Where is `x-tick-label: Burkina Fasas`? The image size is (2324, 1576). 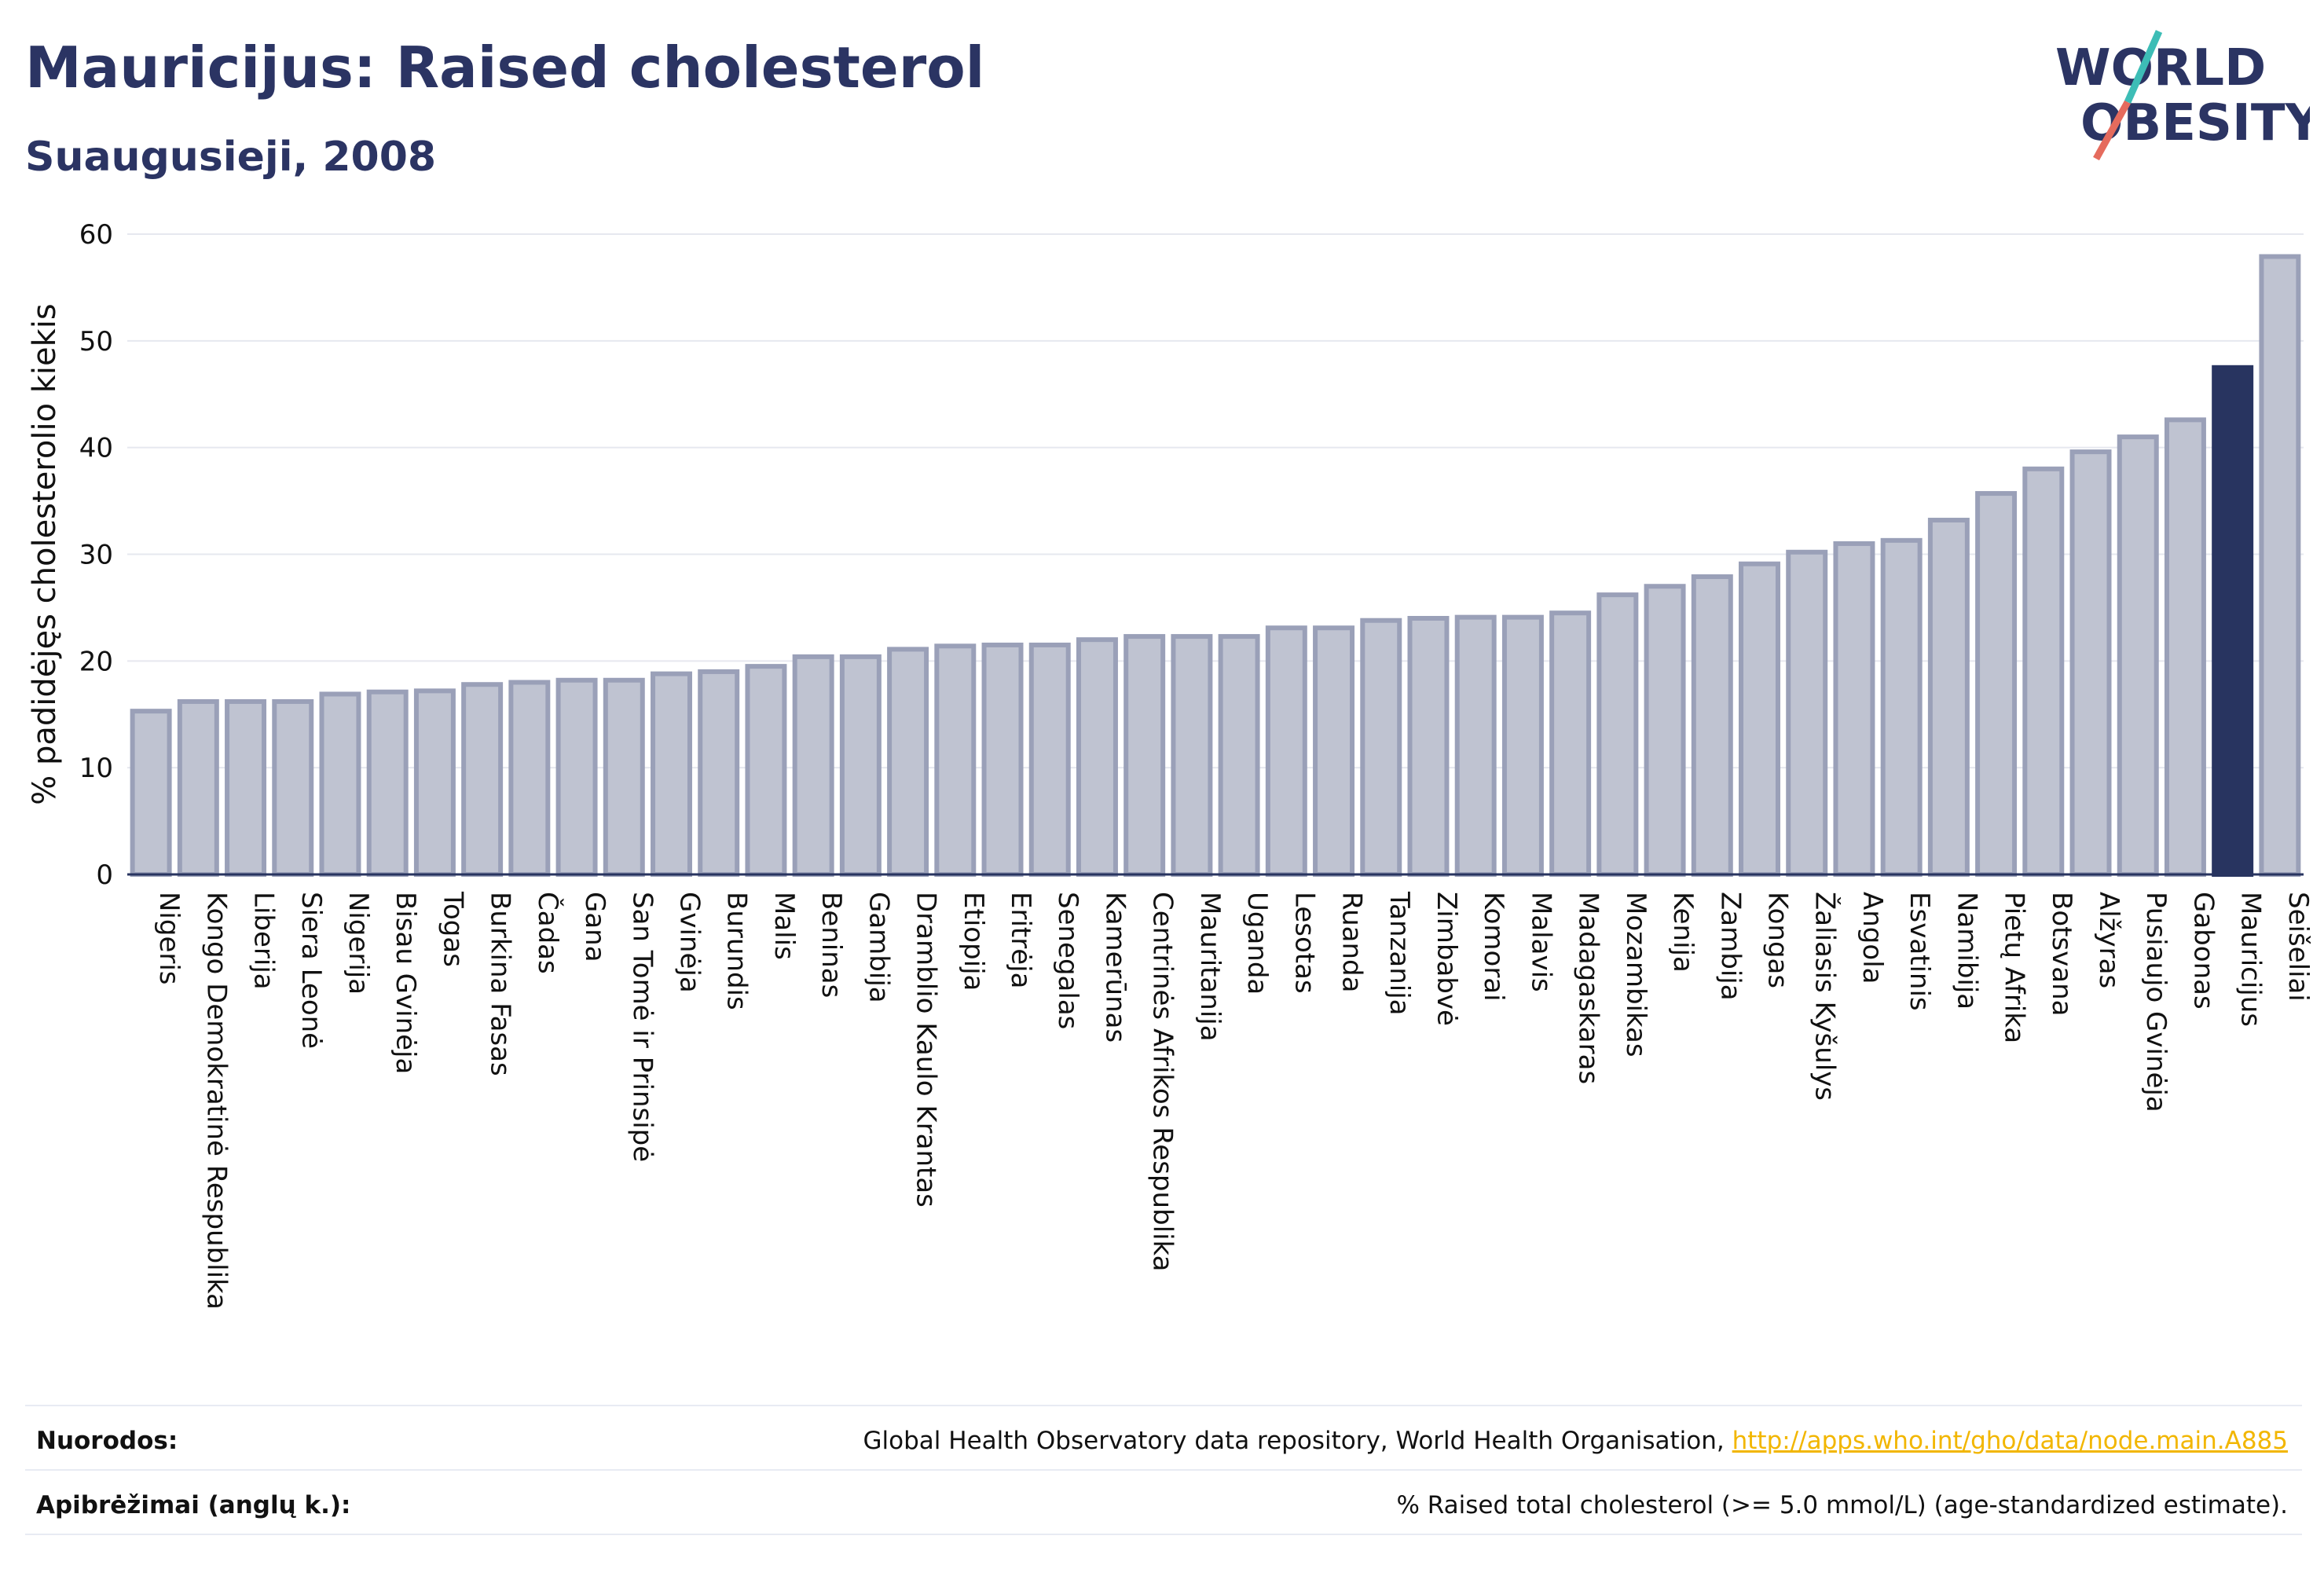
x-tick-label: Burkina Fasas is located at coordinates (500, 984).